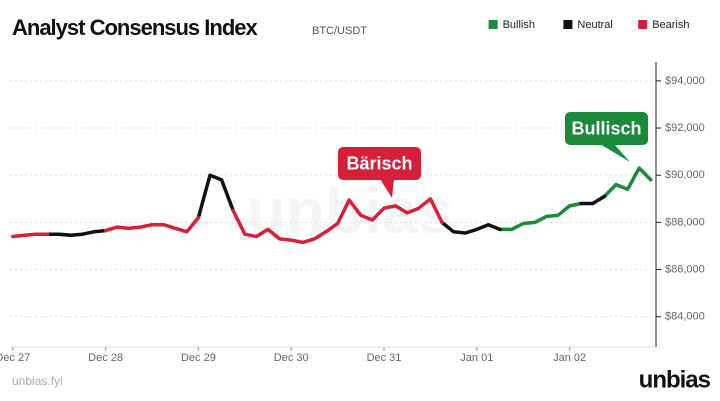 This screenshot has height=401, width=720. What do you see at coordinates (339, 31) in the screenshot?
I see `chart-subtitle: BTC/USDT` at bounding box center [339, 31].